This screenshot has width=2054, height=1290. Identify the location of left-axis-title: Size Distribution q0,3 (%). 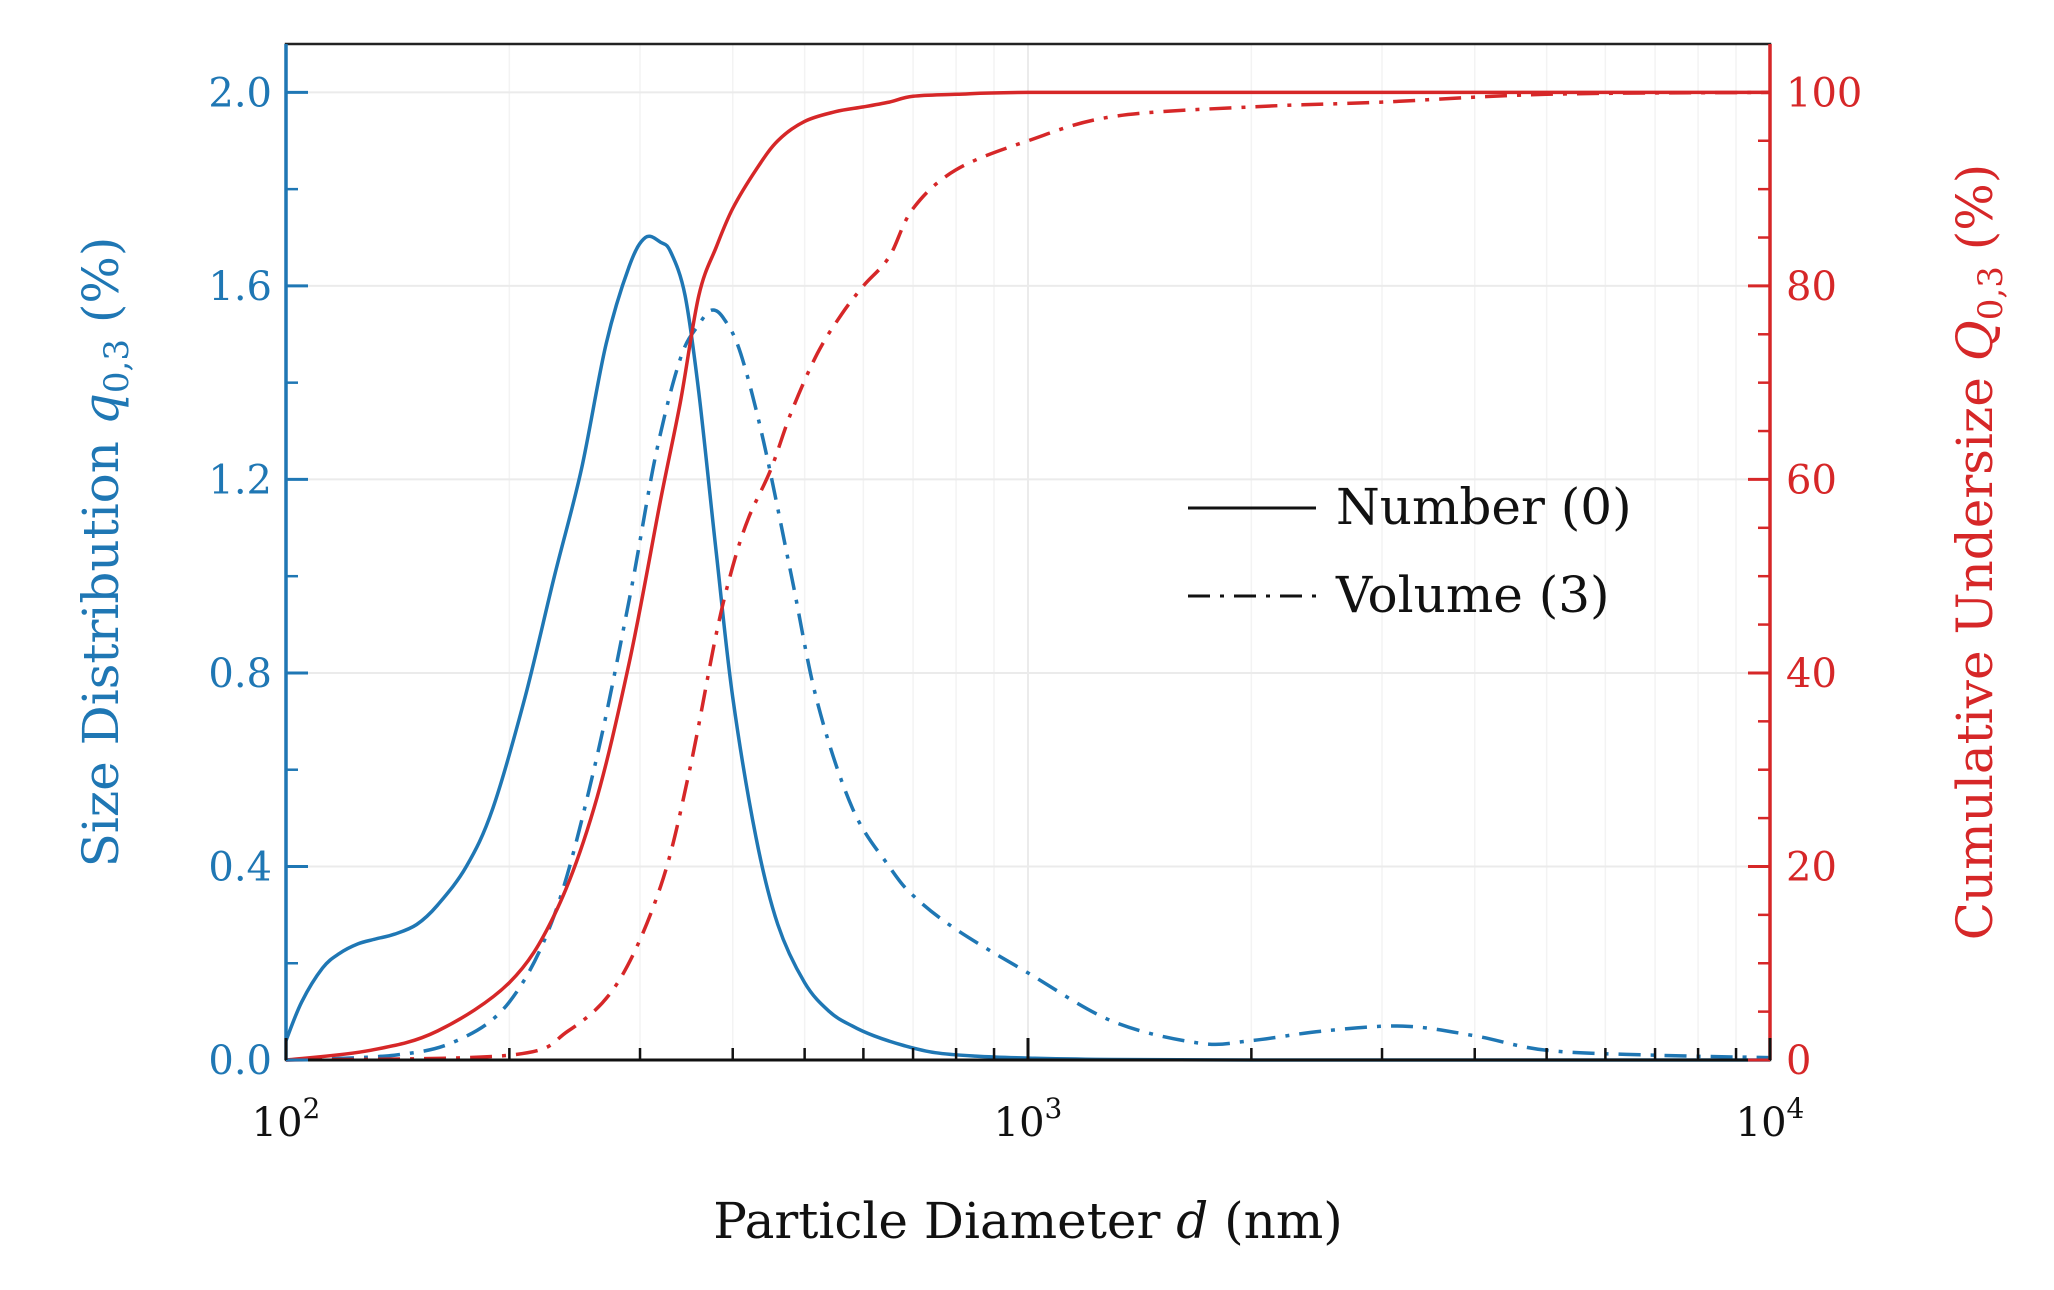
(104, 552).